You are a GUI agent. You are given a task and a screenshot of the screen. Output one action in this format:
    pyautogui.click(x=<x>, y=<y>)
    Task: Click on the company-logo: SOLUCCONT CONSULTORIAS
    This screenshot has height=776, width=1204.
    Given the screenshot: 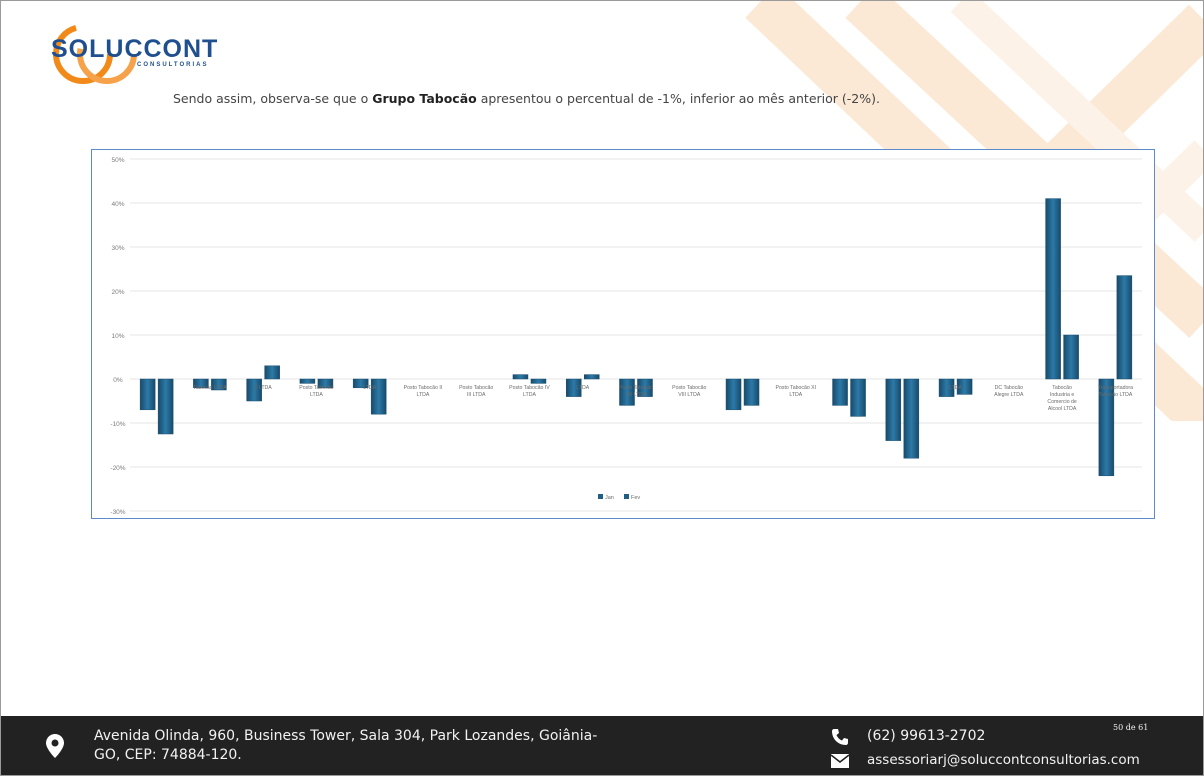 What is the action you would take?
    pyautogui.click(x=143, y=54)
    